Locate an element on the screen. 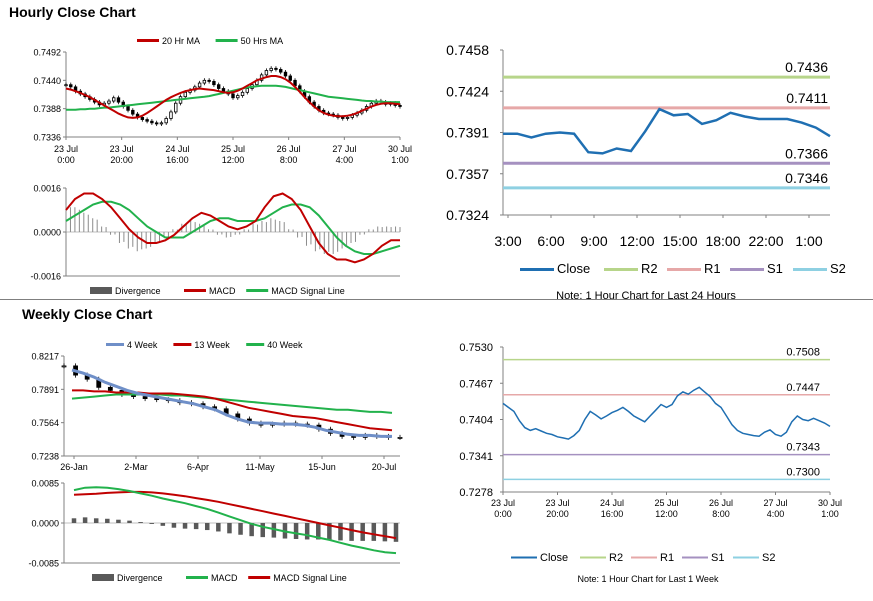 The height and width of the screenshot is (601, 873). weekly-pivot-legend-label: S2 is located at coordinates (768, 558).